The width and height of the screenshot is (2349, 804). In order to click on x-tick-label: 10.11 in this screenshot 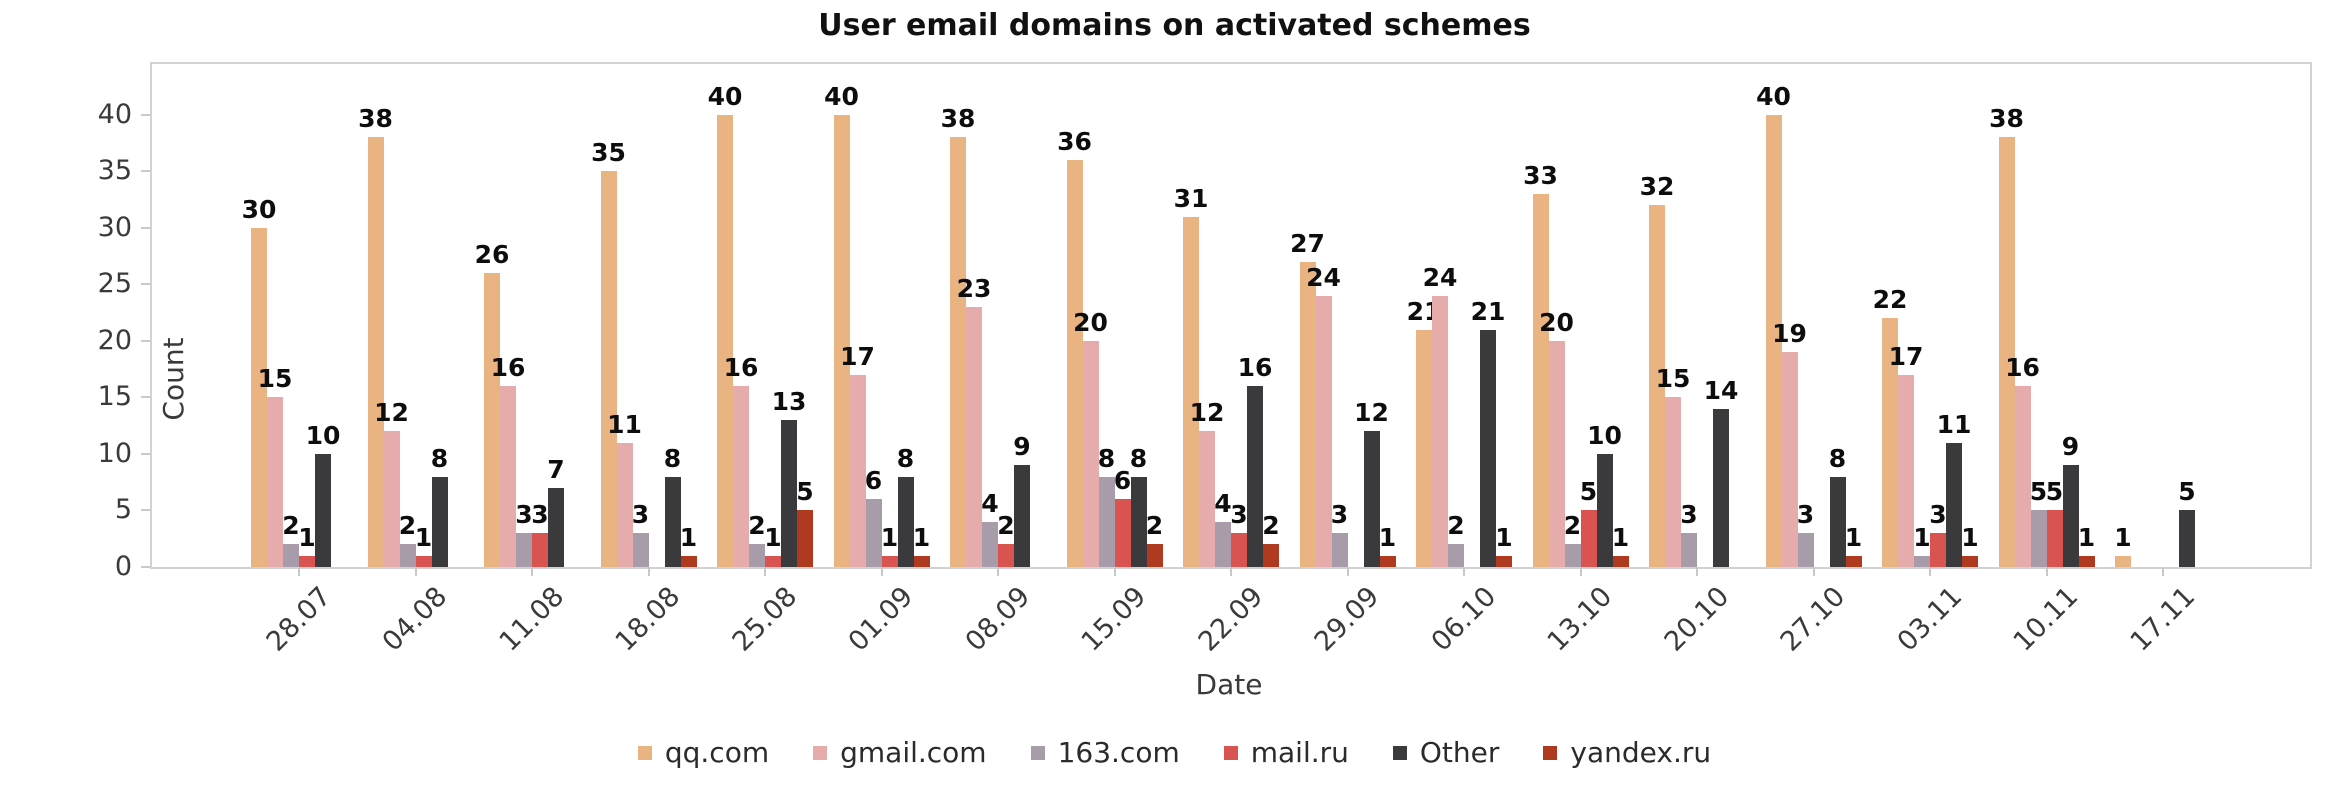, I will do `click(2046, 619)`.